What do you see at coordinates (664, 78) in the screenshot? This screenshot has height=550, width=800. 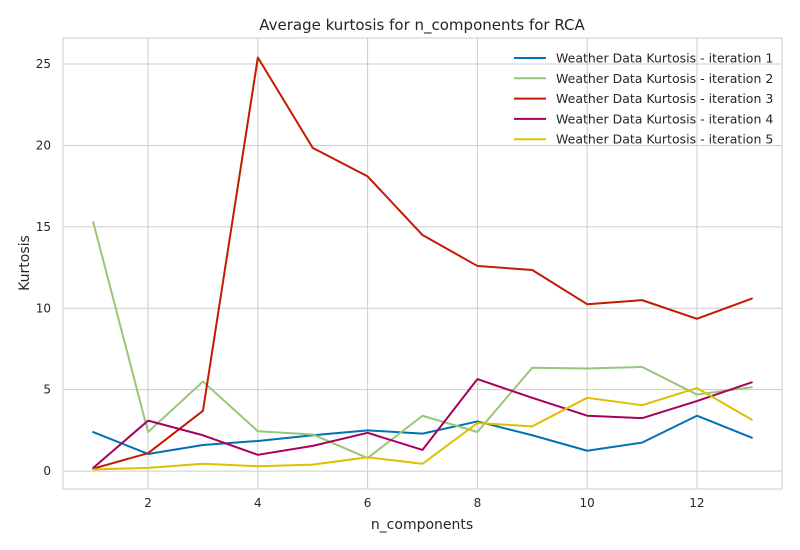 I see `legend-label-iteration-2: Weather Data Kurtosis - iteration 2` at bounding box center [664, 78].